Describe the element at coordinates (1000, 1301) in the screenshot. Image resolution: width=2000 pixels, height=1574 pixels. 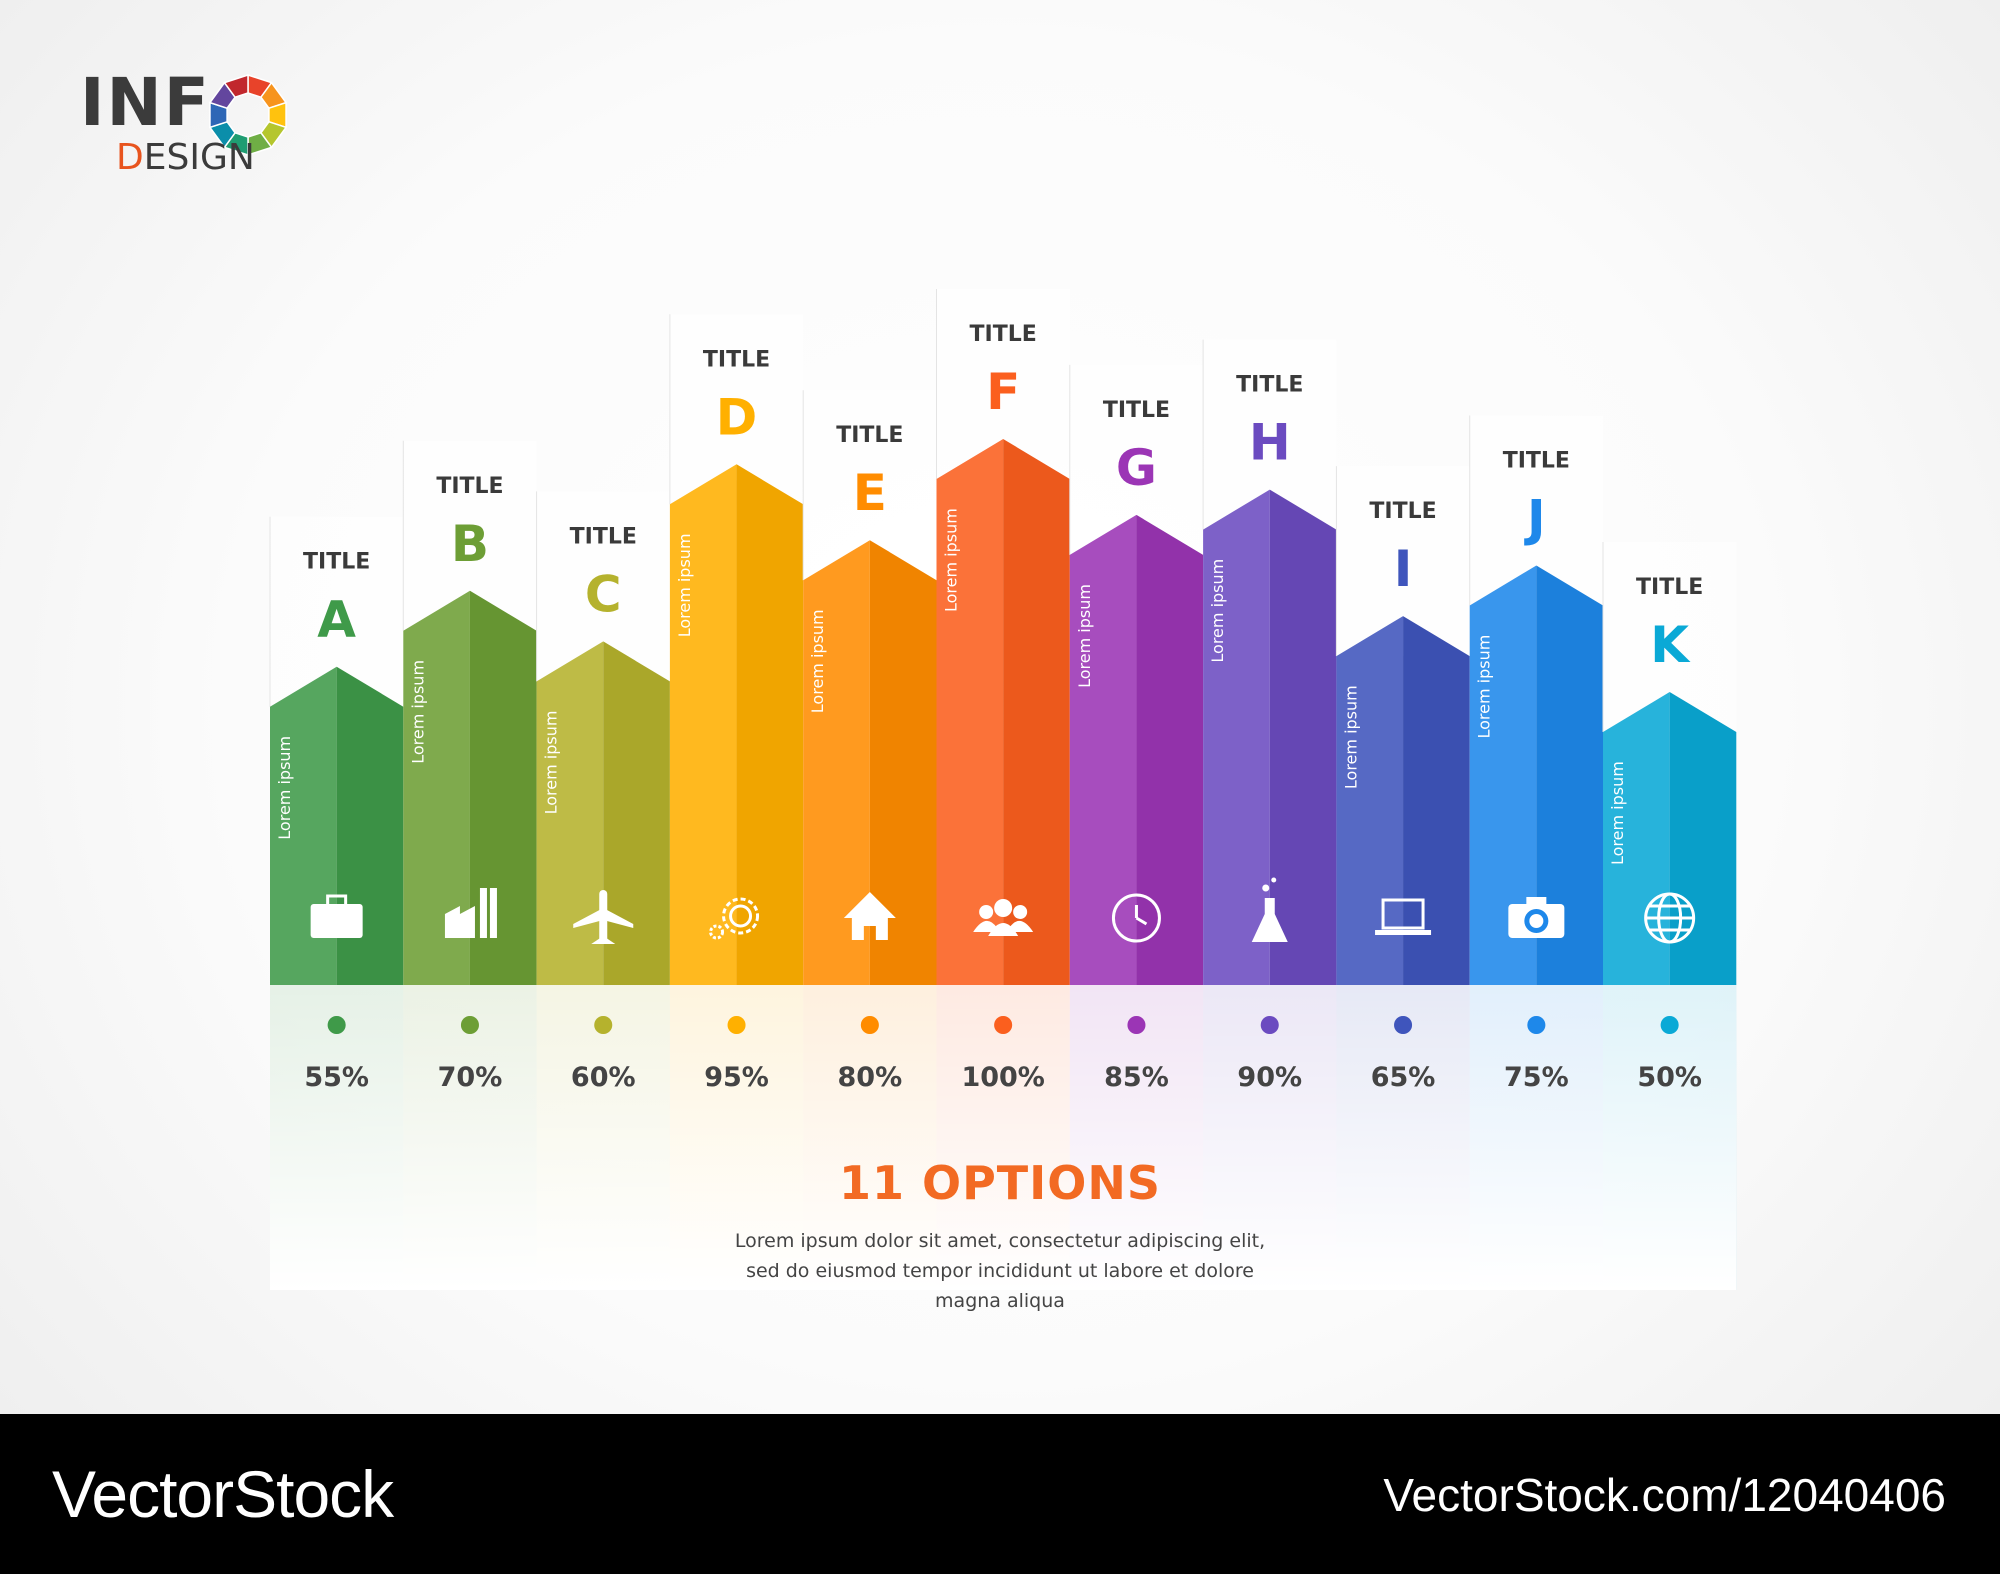
I see `summary-line: magna aliqua` at that location.